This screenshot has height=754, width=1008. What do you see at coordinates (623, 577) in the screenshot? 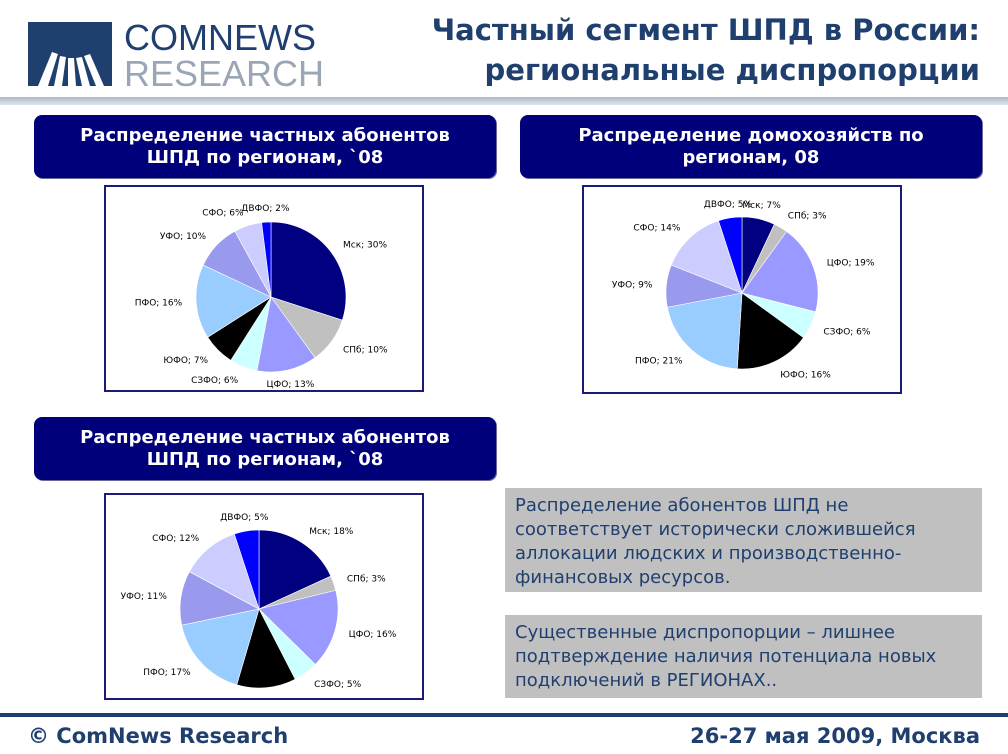
I see `note-line: финансовых ресурсов.` at bounding box center [623, 577].